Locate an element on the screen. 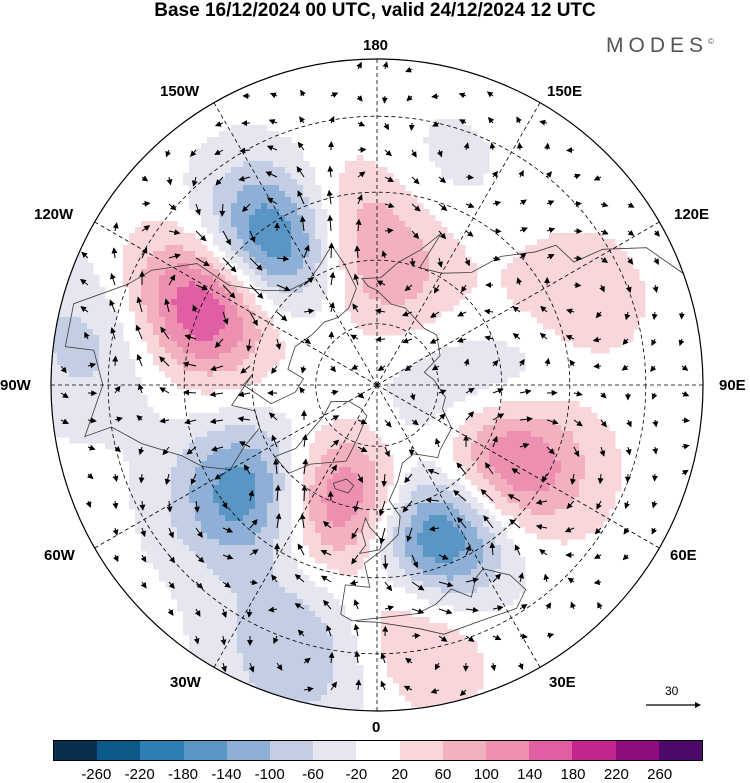  colorbar-tick-label: -60 is located at coordinates (313, 774).